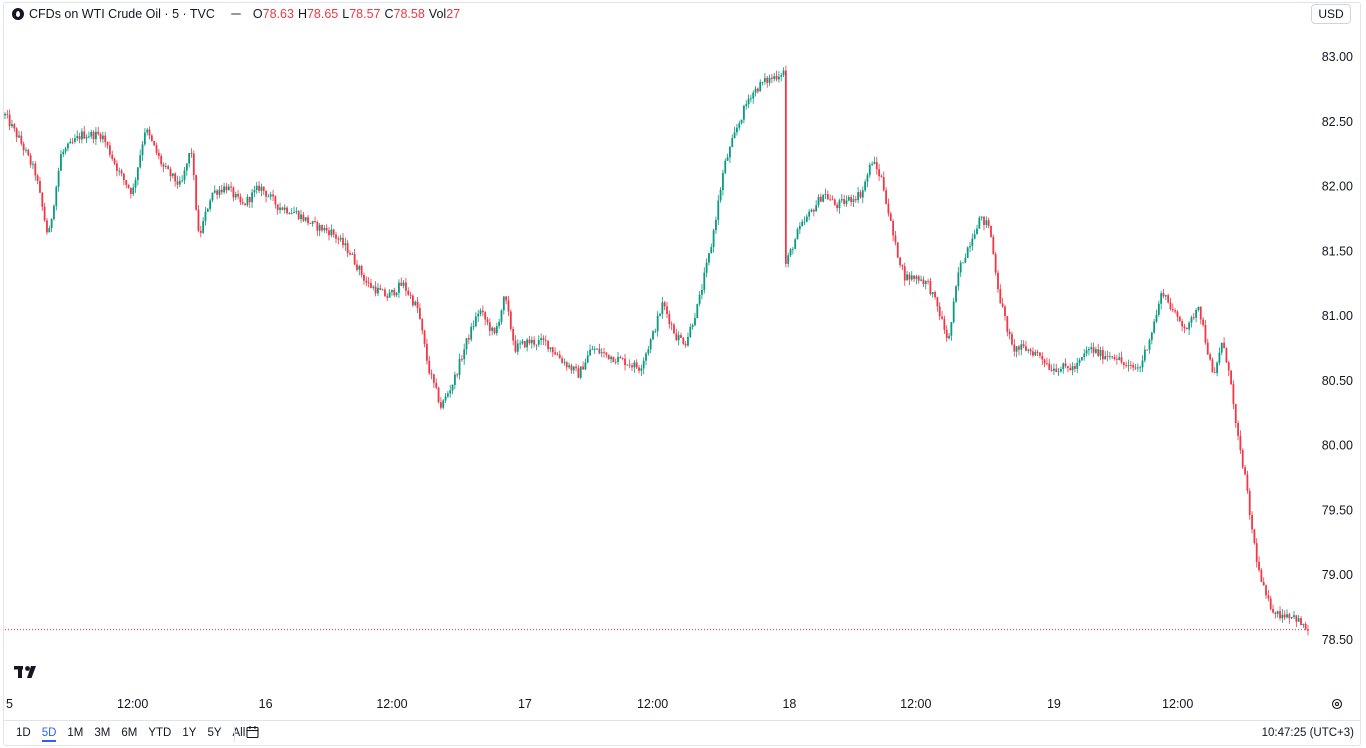 Image resolution: width=1366 pixels, height=748 pixels. Describe the element at coordinates (129, 733) in the screenshot. I see `range-button-6m: 6M` at that location.